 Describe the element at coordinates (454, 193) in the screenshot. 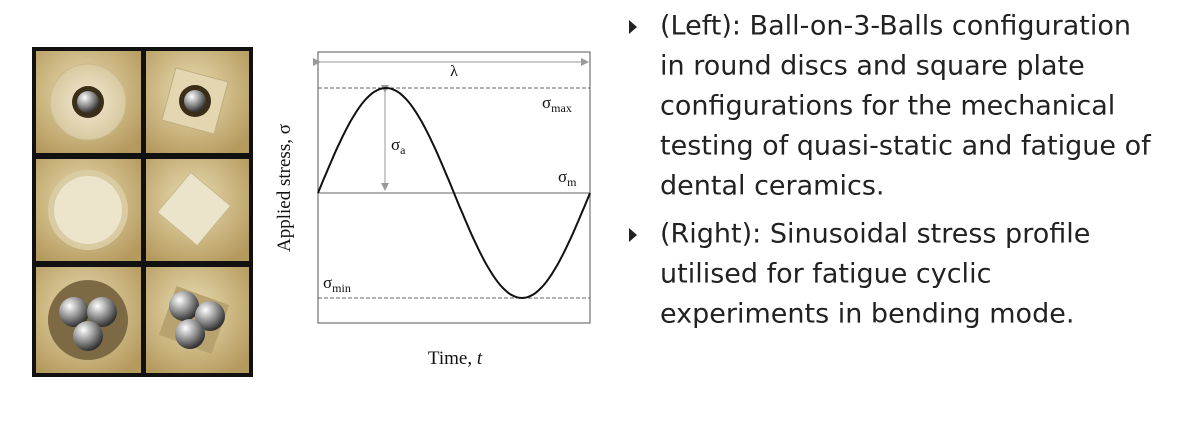

I see `sine-curve` at that location.